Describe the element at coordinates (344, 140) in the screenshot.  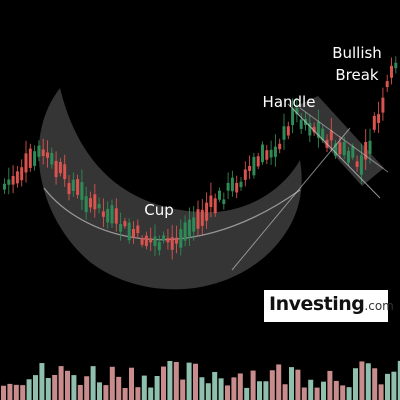
I see `handle-lower-line` at that location.